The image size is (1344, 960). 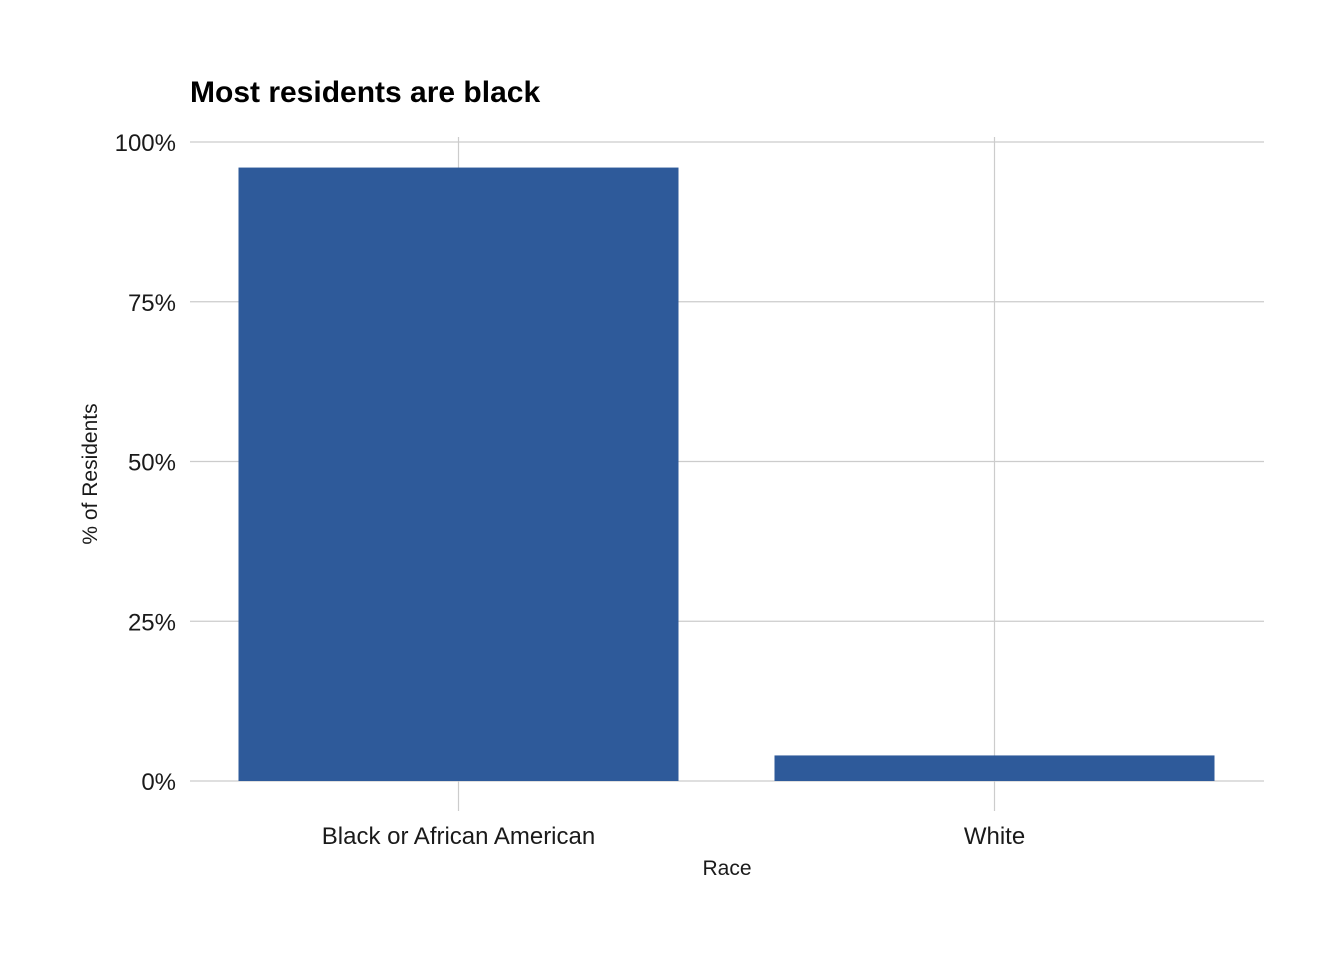 I want to click on y-tick-label: 50%, so click(x=152, y=463).